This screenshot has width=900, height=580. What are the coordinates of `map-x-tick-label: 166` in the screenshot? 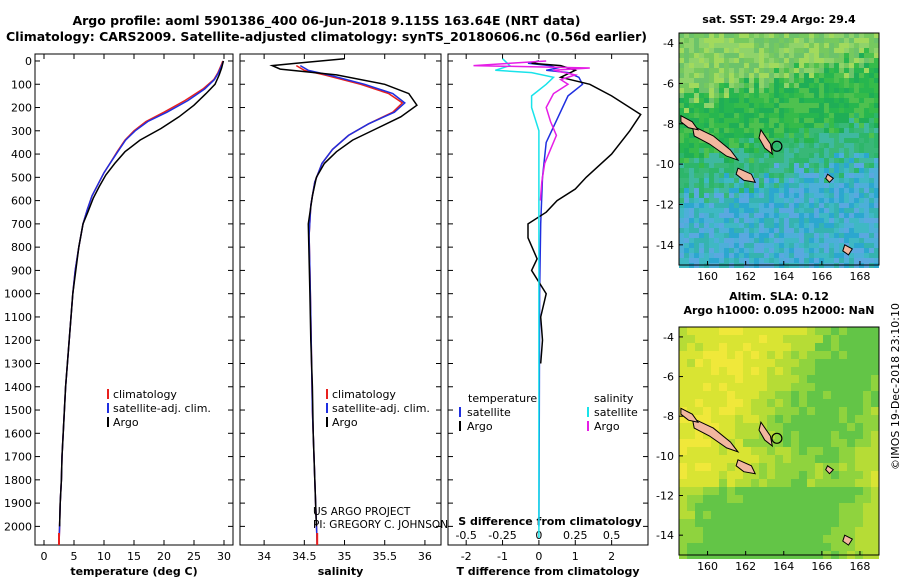 It's located at (821, 566).